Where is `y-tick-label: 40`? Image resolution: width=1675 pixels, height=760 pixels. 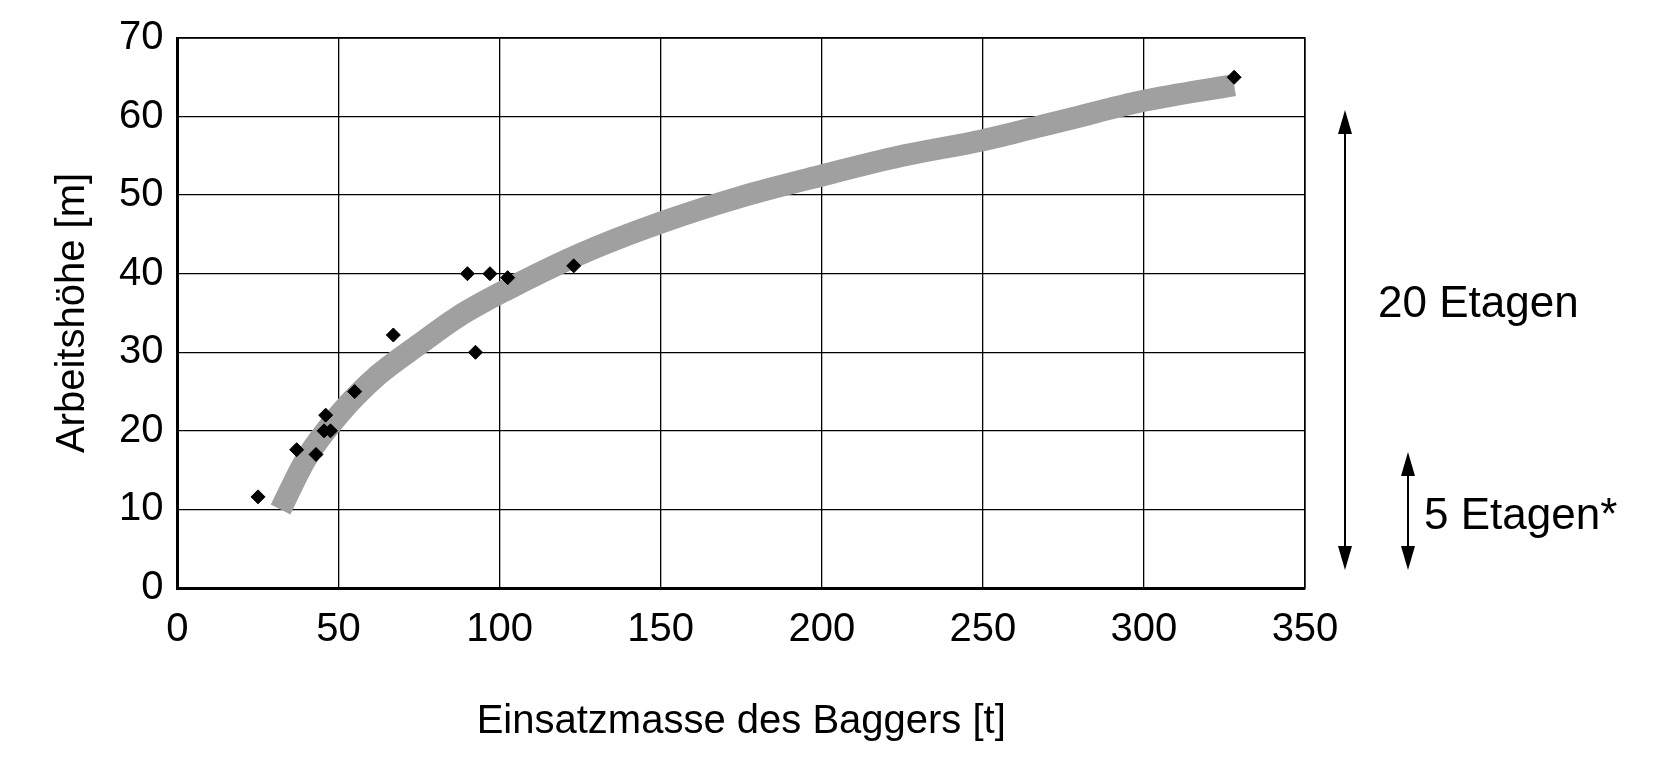
y-tick-label: 40 is located at coordinates (141, 270).